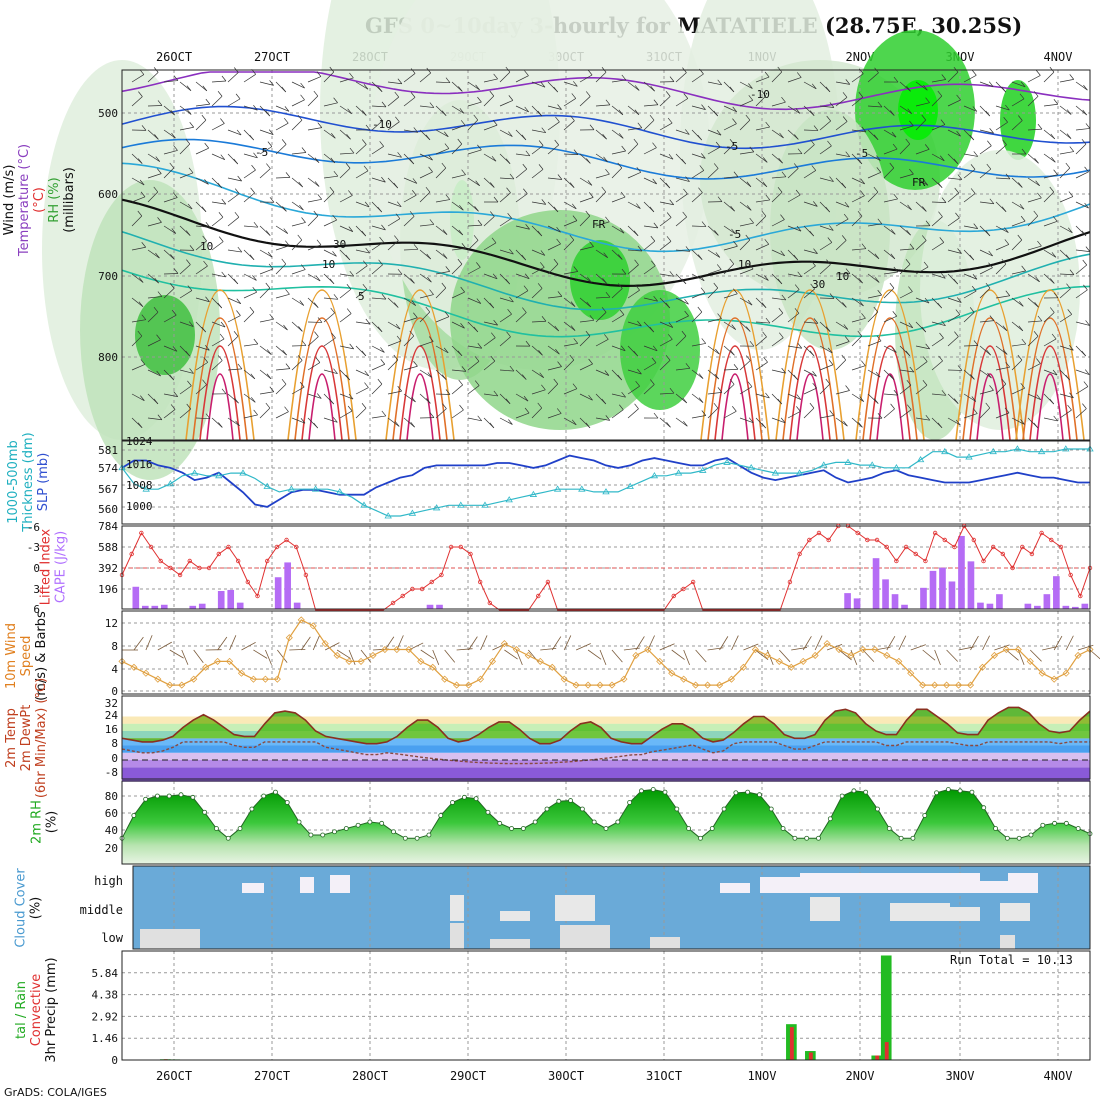 Image resolution: width=1100 pixels, height=1100 pixels. What do you see at coordinates (1078, 655) in the screenshot?
I see `wind-speed-marker` at bounding box center [1078, 655].